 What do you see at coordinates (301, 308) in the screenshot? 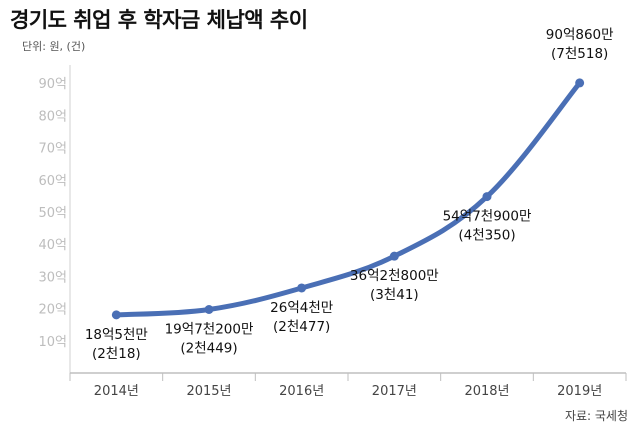
I see `data-label-amount: 26억4천만` at bounding box center [301, 308].